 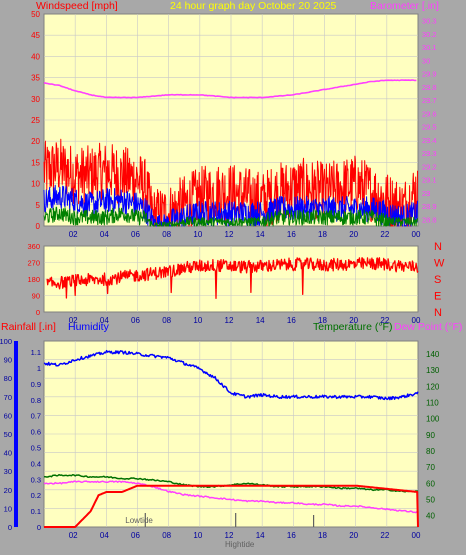 I want to click on compass-tick-label: W, so click(x=439, y=264).